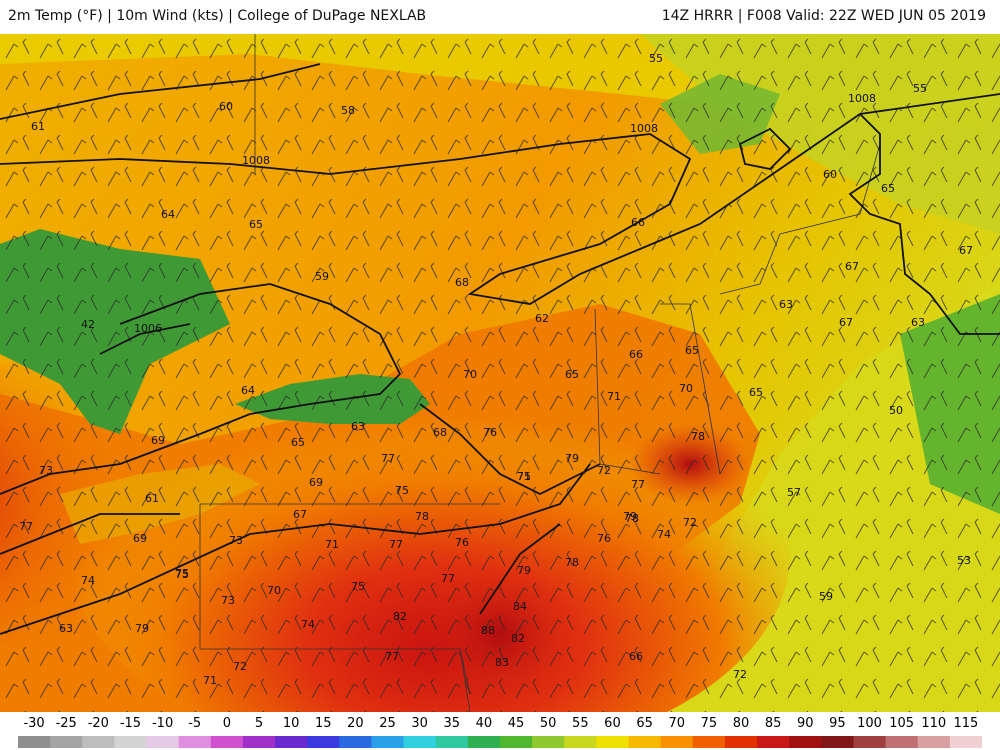 The height and width of the screenshot is (750, 1000). What do you see at coordinates (419, 723) in the screenshot?
I see `legend-tick-label: 30` at bounding box center [419, 723].